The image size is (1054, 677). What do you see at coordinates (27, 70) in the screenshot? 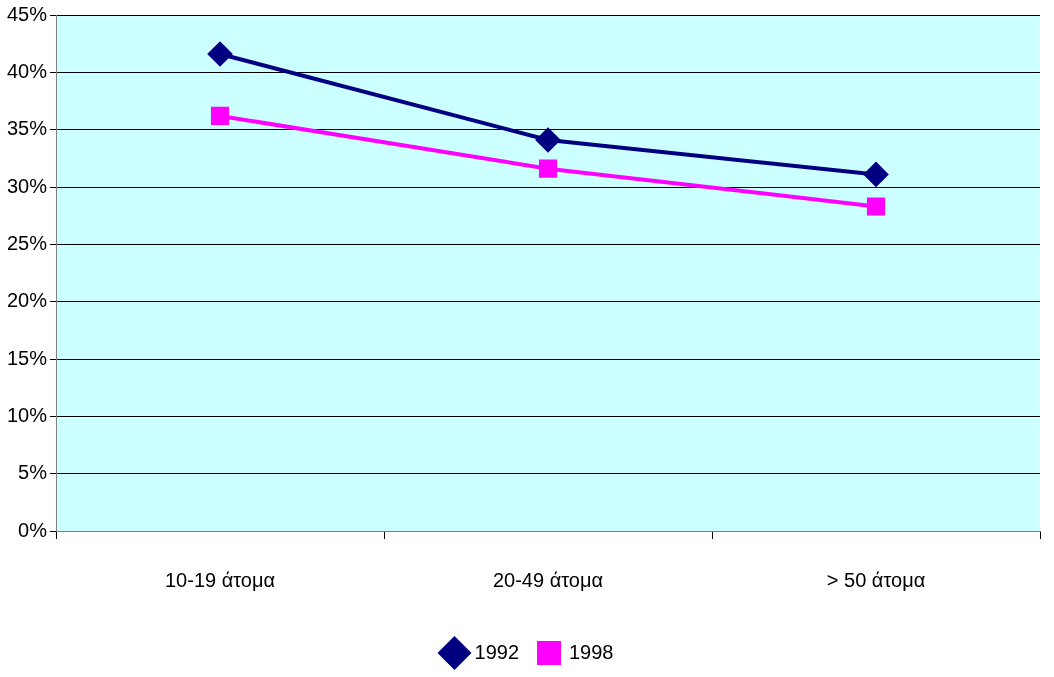
I see `y-tick-label: 40%` at bounding box center [27, 70].